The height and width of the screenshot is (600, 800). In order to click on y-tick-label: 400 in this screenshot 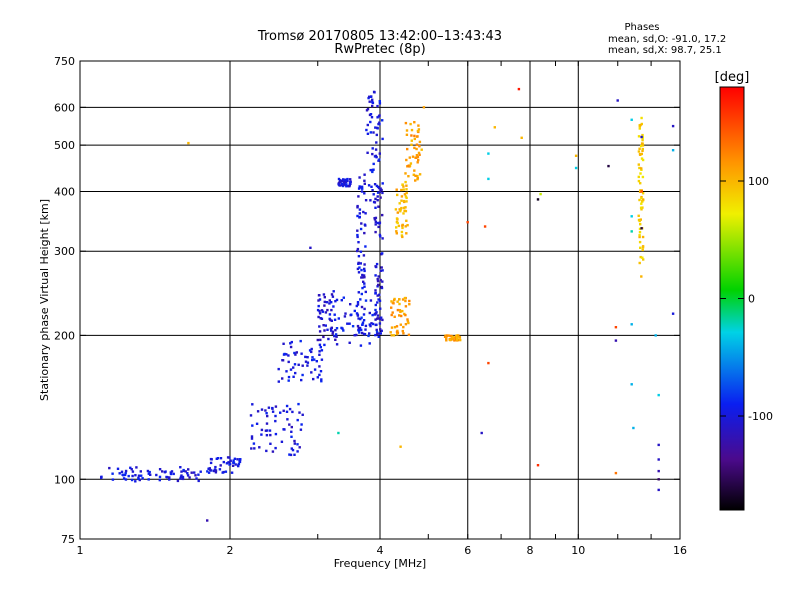, I will do `click(64, 191)`.